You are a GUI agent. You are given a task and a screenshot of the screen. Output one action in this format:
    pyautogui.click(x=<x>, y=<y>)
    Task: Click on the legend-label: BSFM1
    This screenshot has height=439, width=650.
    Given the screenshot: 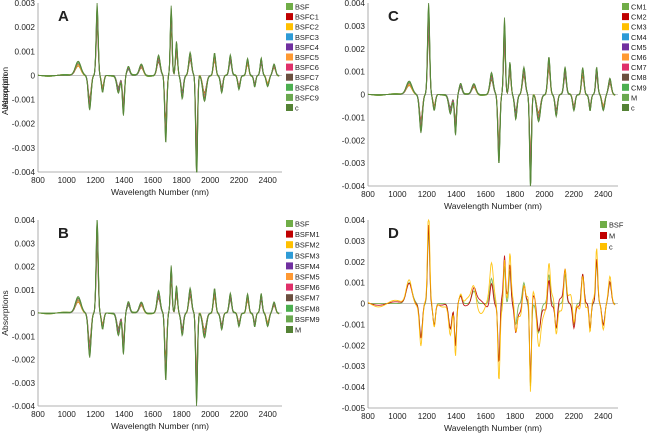 What is the action you would take?
    pyautogui.click(x=307, y=234)
    